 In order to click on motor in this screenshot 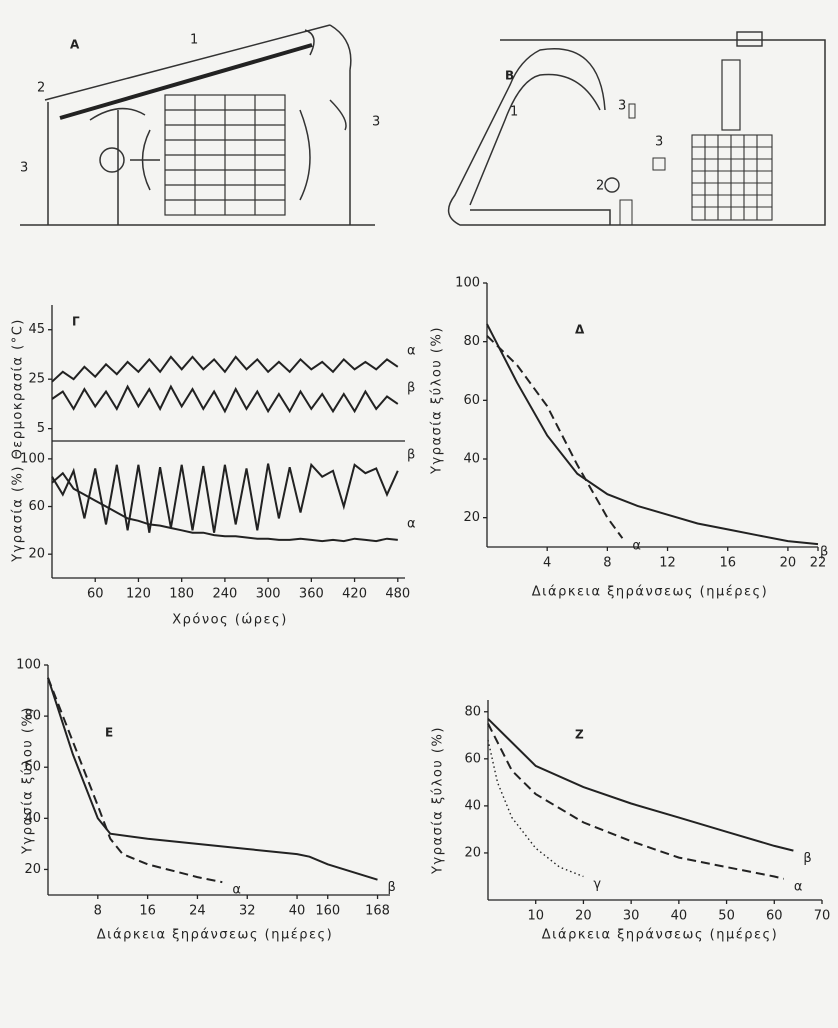, I will do `click(626, 212)`.